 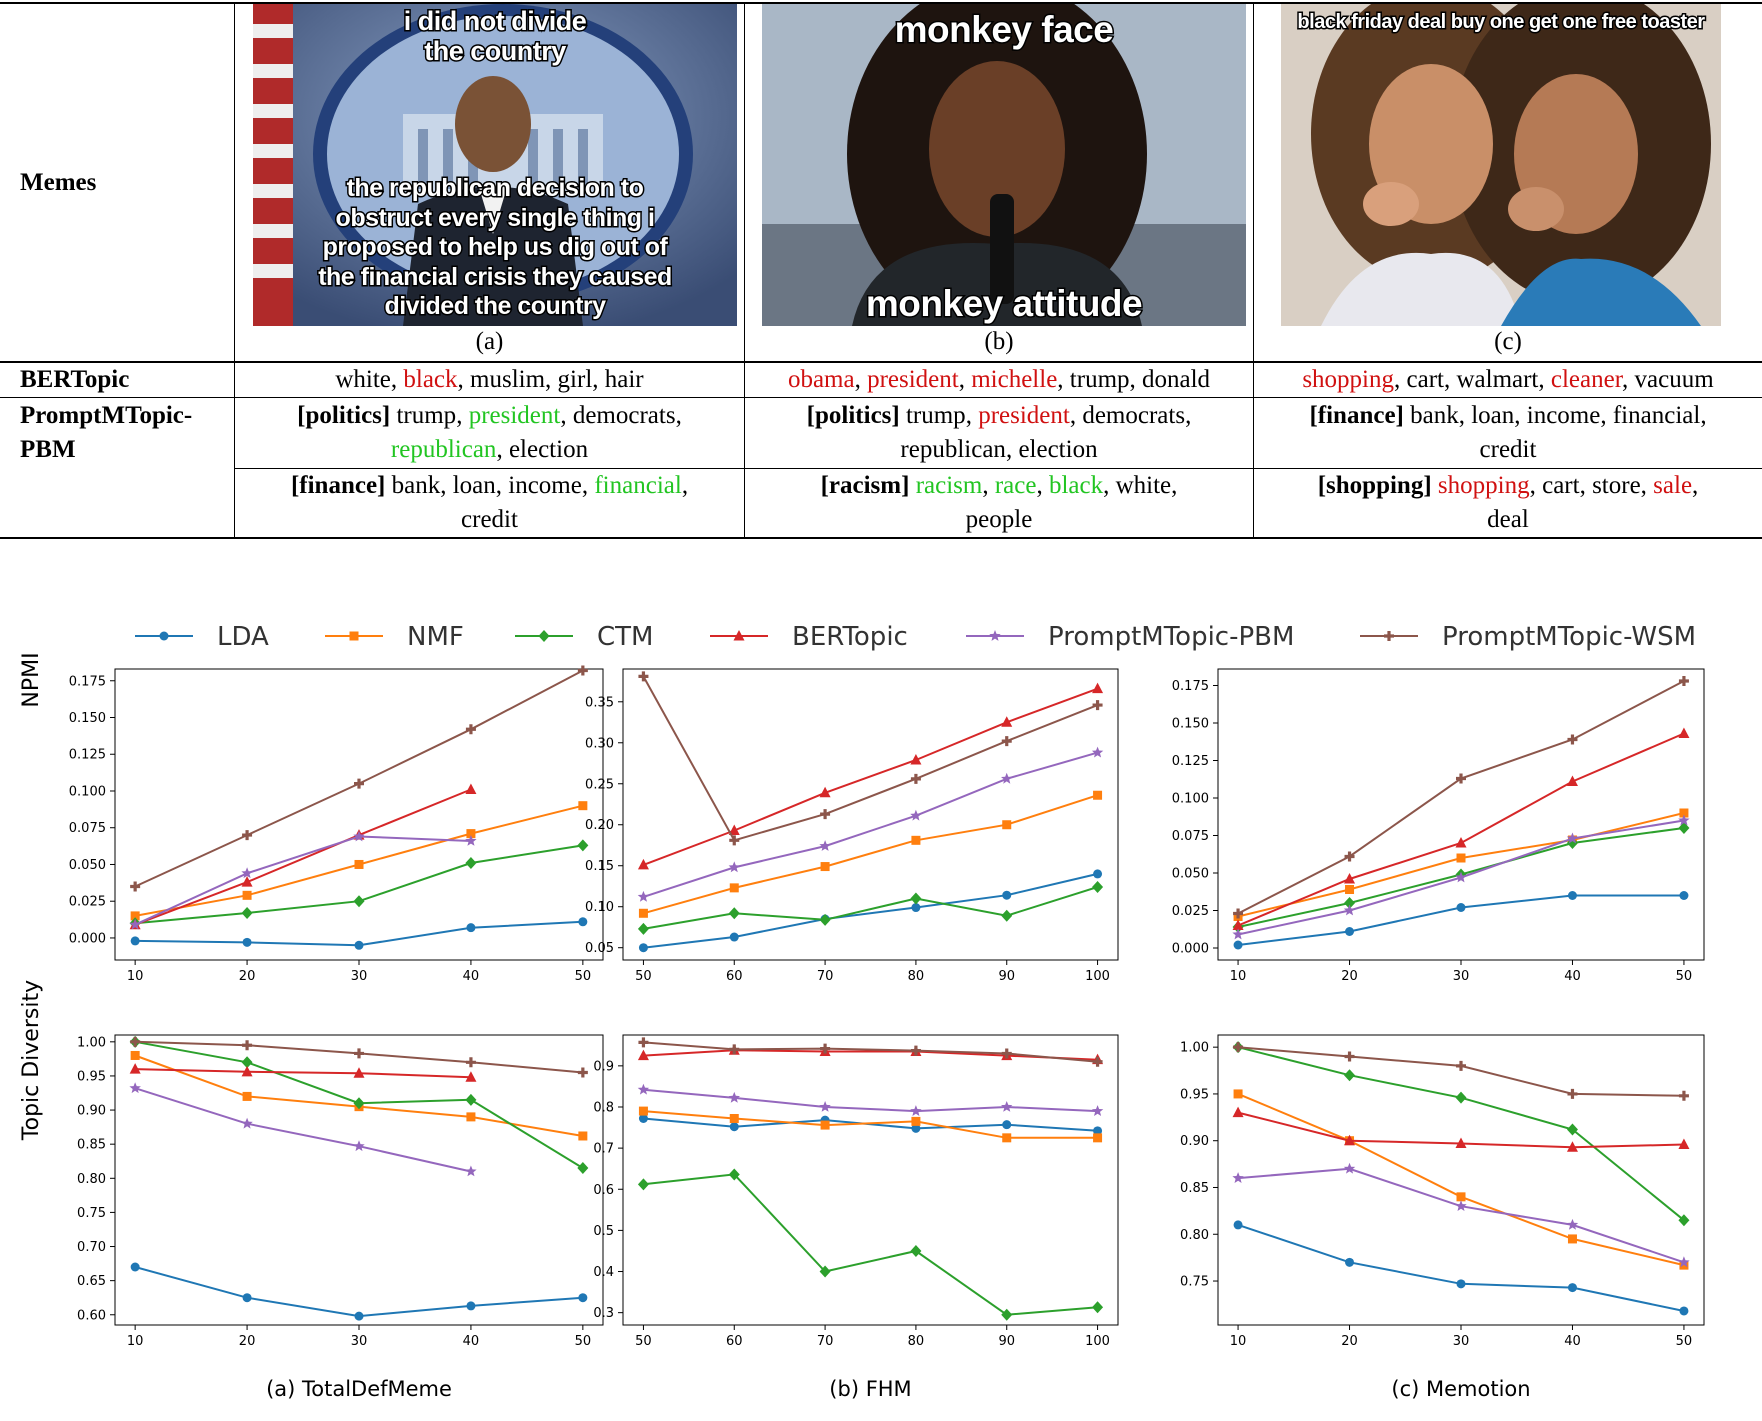 I want to click on topic-word-loan: loan, so click(x=474, y=485).